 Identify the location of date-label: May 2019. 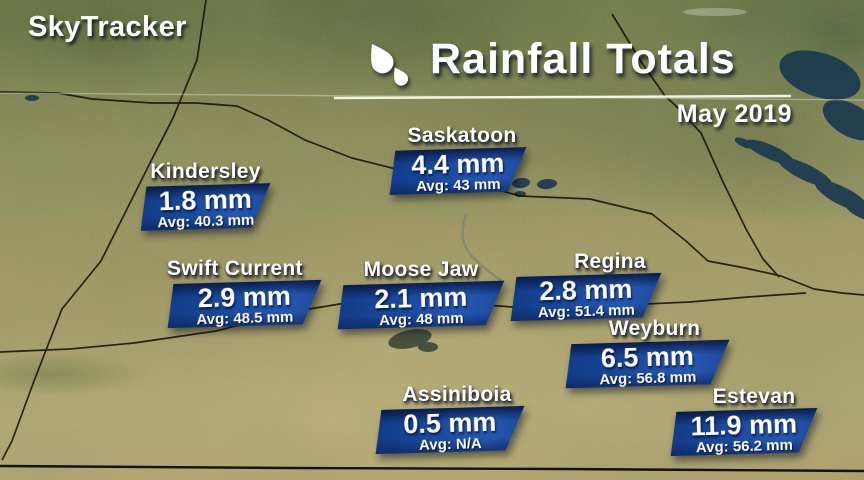
(734, 114).